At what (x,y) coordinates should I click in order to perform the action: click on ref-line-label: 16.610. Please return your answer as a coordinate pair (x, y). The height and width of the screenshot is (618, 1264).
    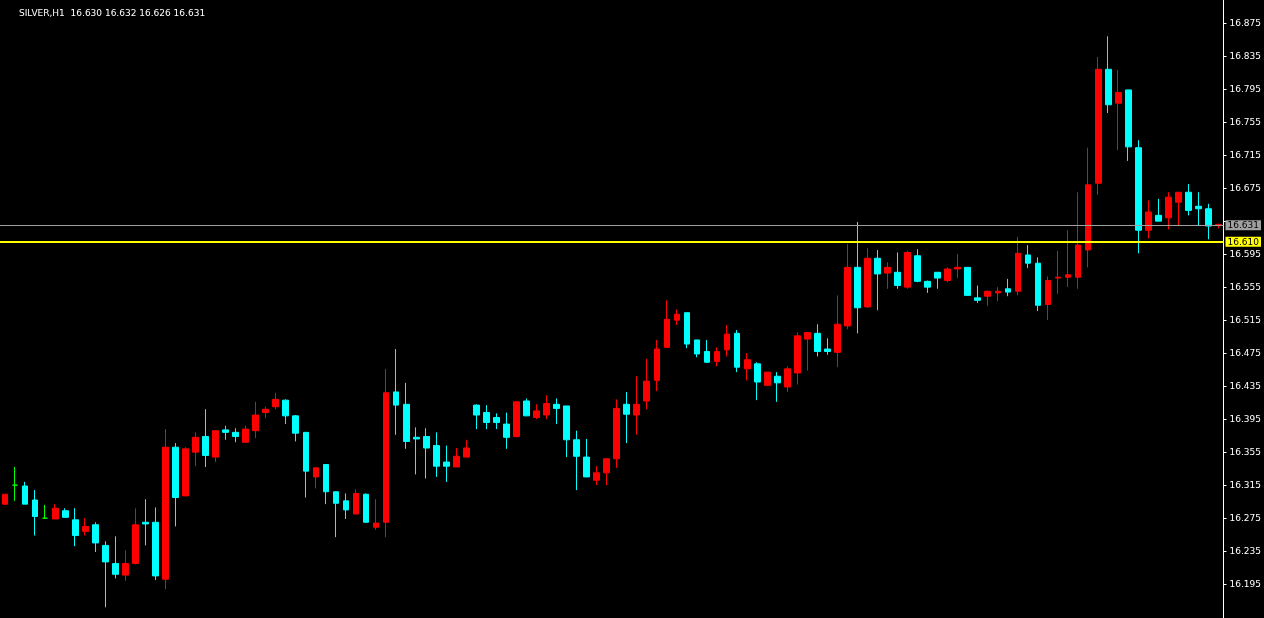
    Looking at the image, I should click on (1243, 241).